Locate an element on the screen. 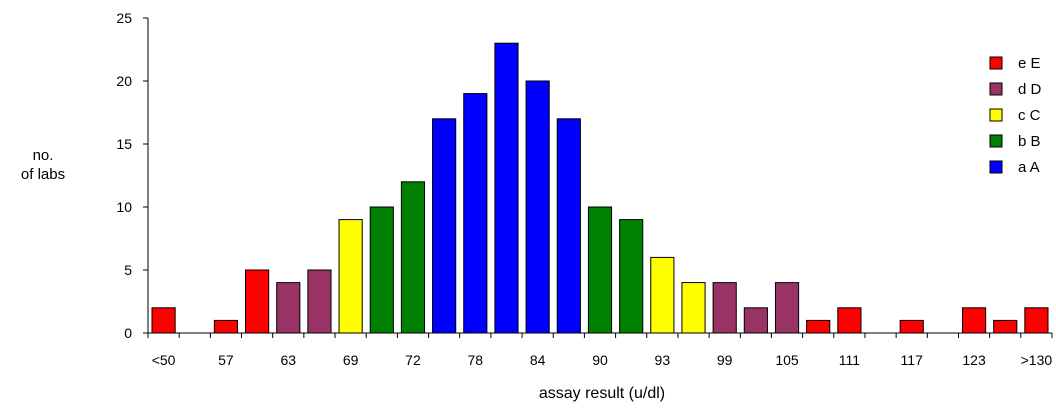 The width and height of the screenshot is (1056, 414). x-tick-label: 117 is located at coordinates (912, 360).